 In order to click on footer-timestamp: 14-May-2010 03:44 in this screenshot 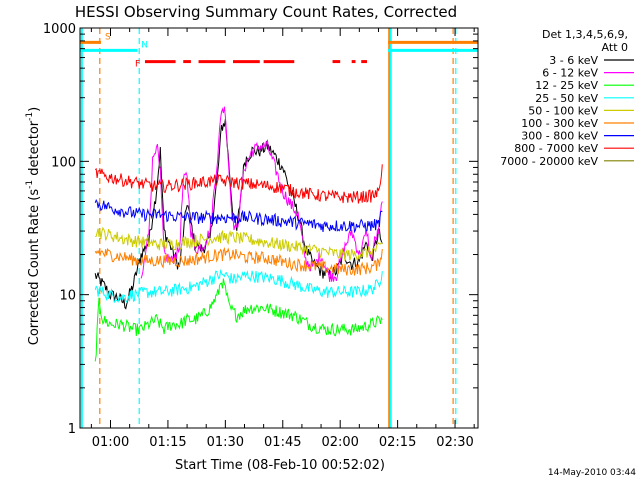, I will do `click(592, 473)`.